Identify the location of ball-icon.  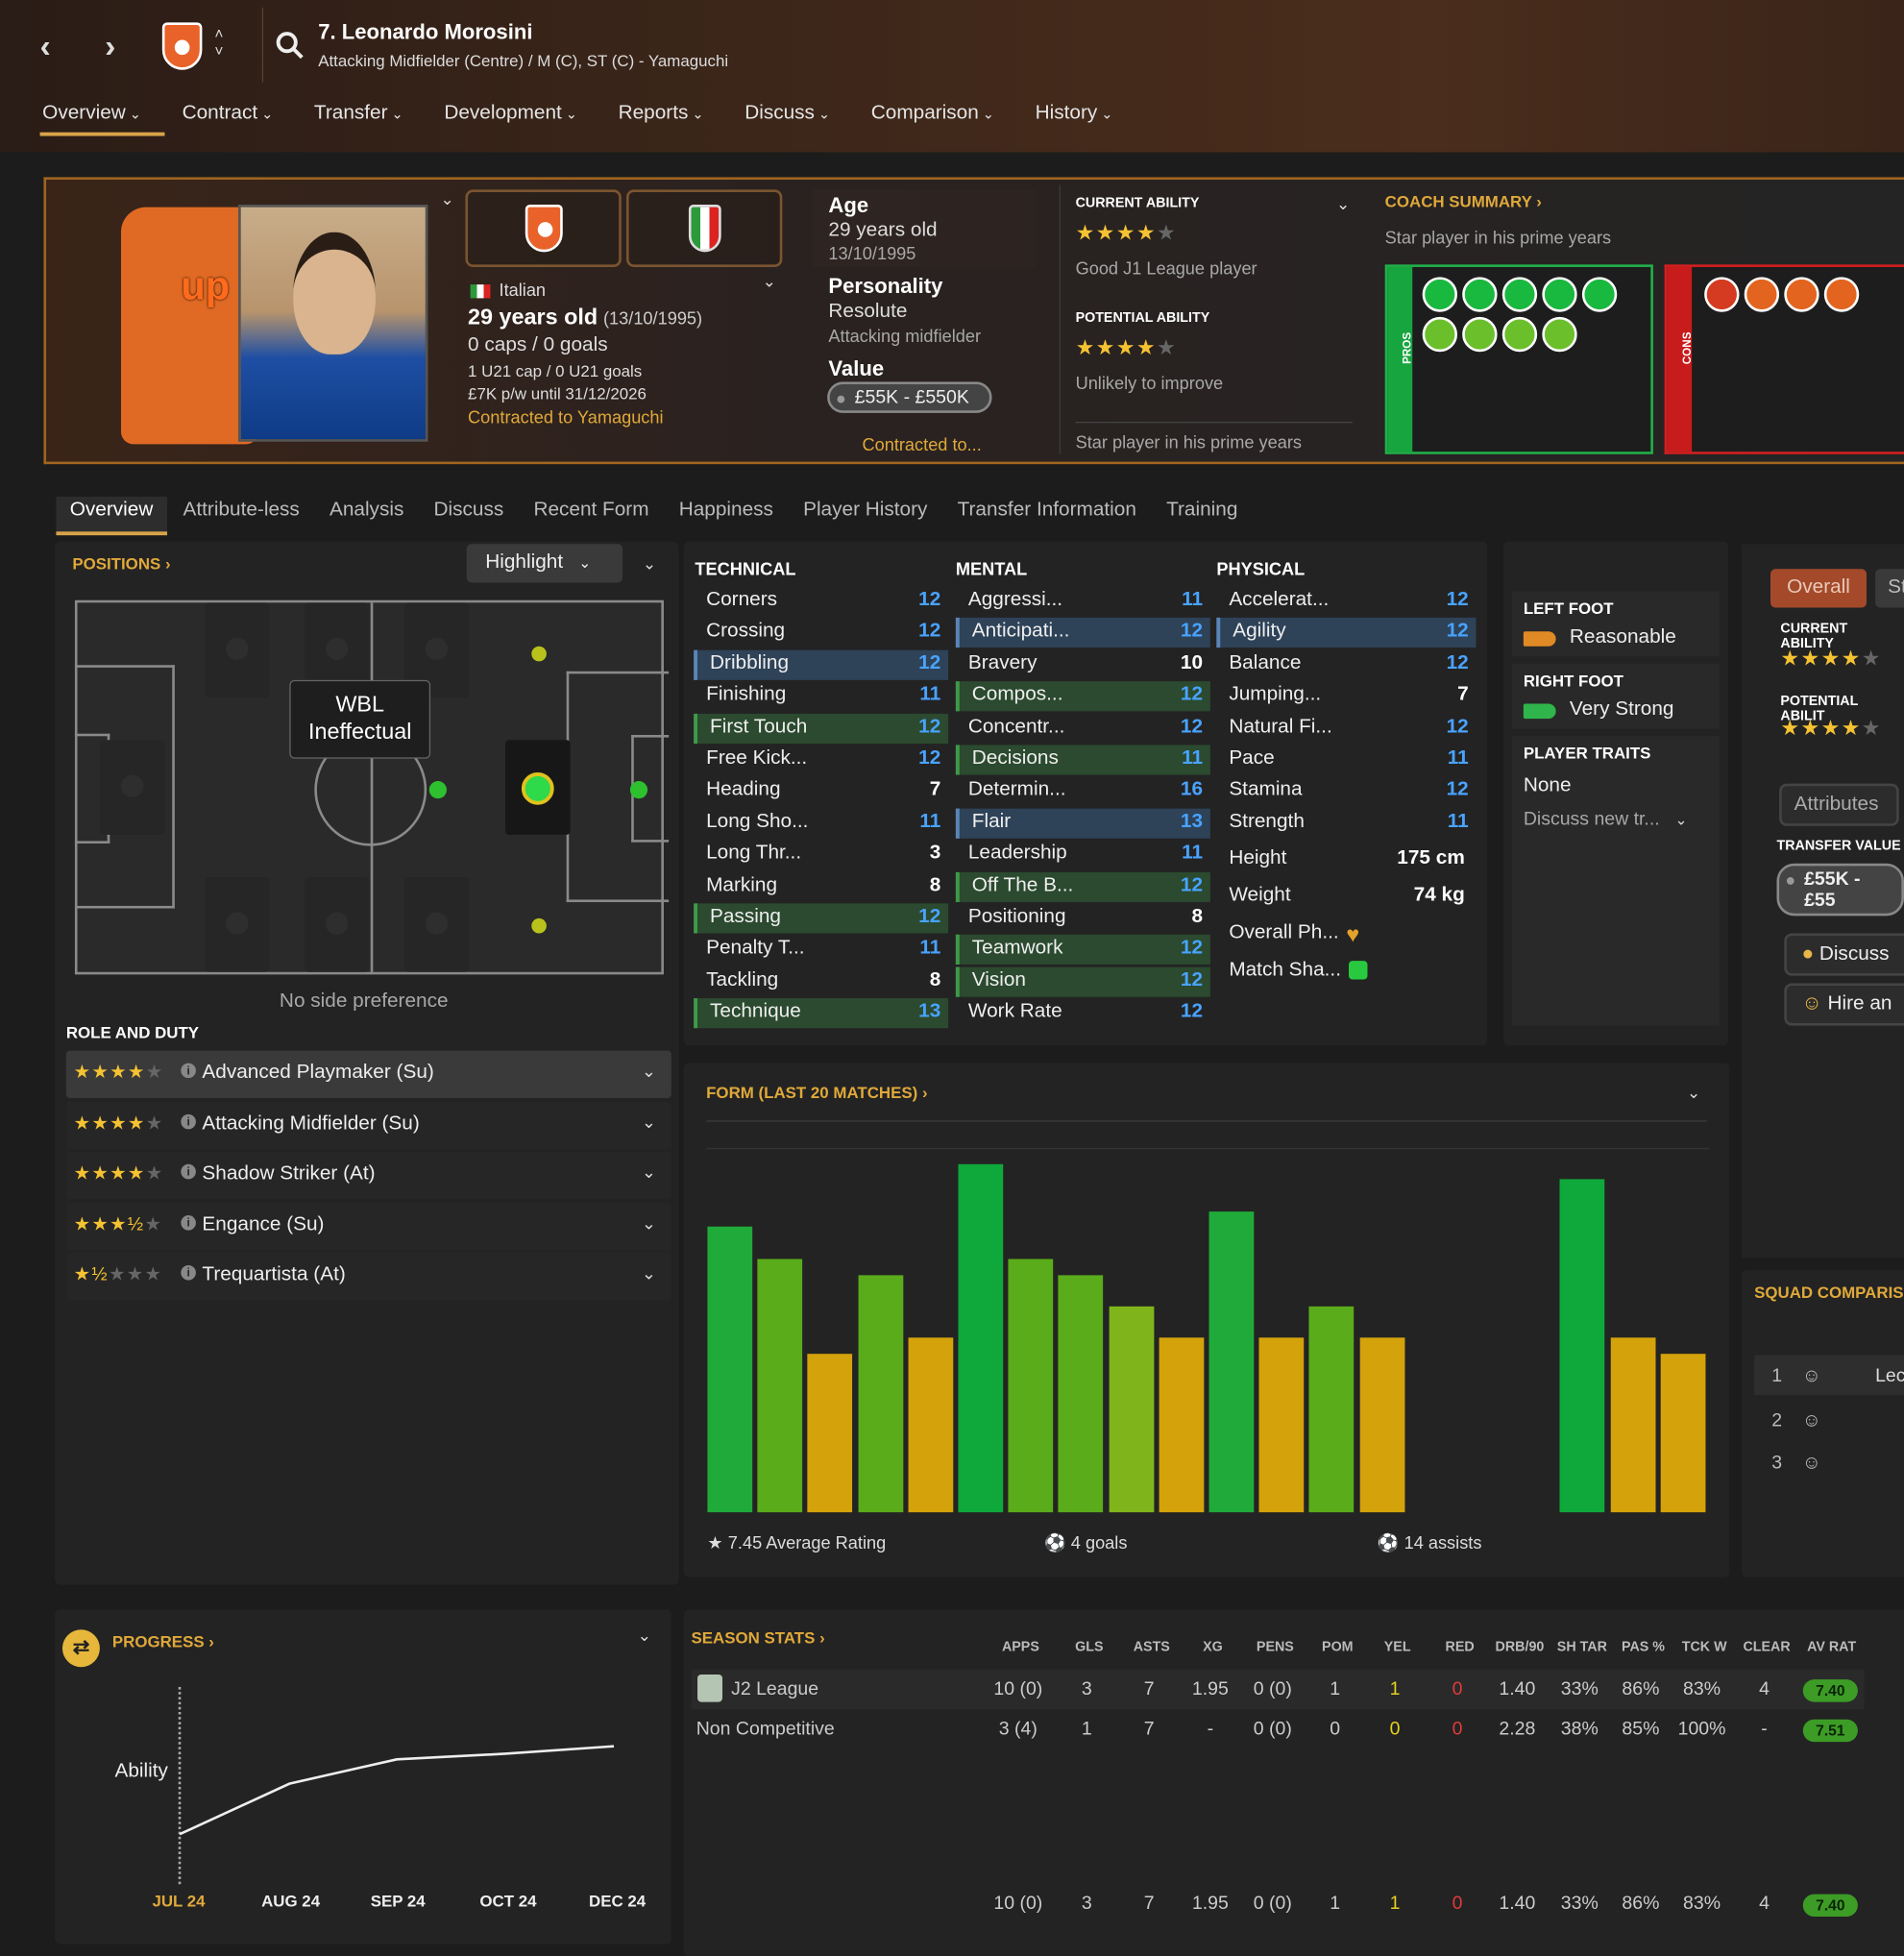
(1599, 294).